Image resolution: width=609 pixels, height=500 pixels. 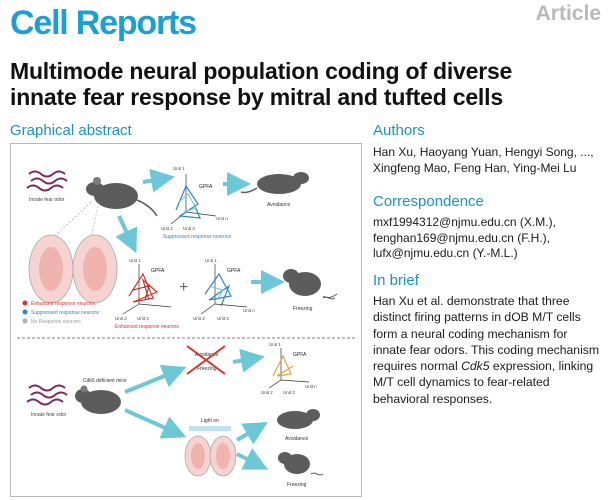 I want to click on freezing-label-top: Freezing, so click(x=303, y=309).